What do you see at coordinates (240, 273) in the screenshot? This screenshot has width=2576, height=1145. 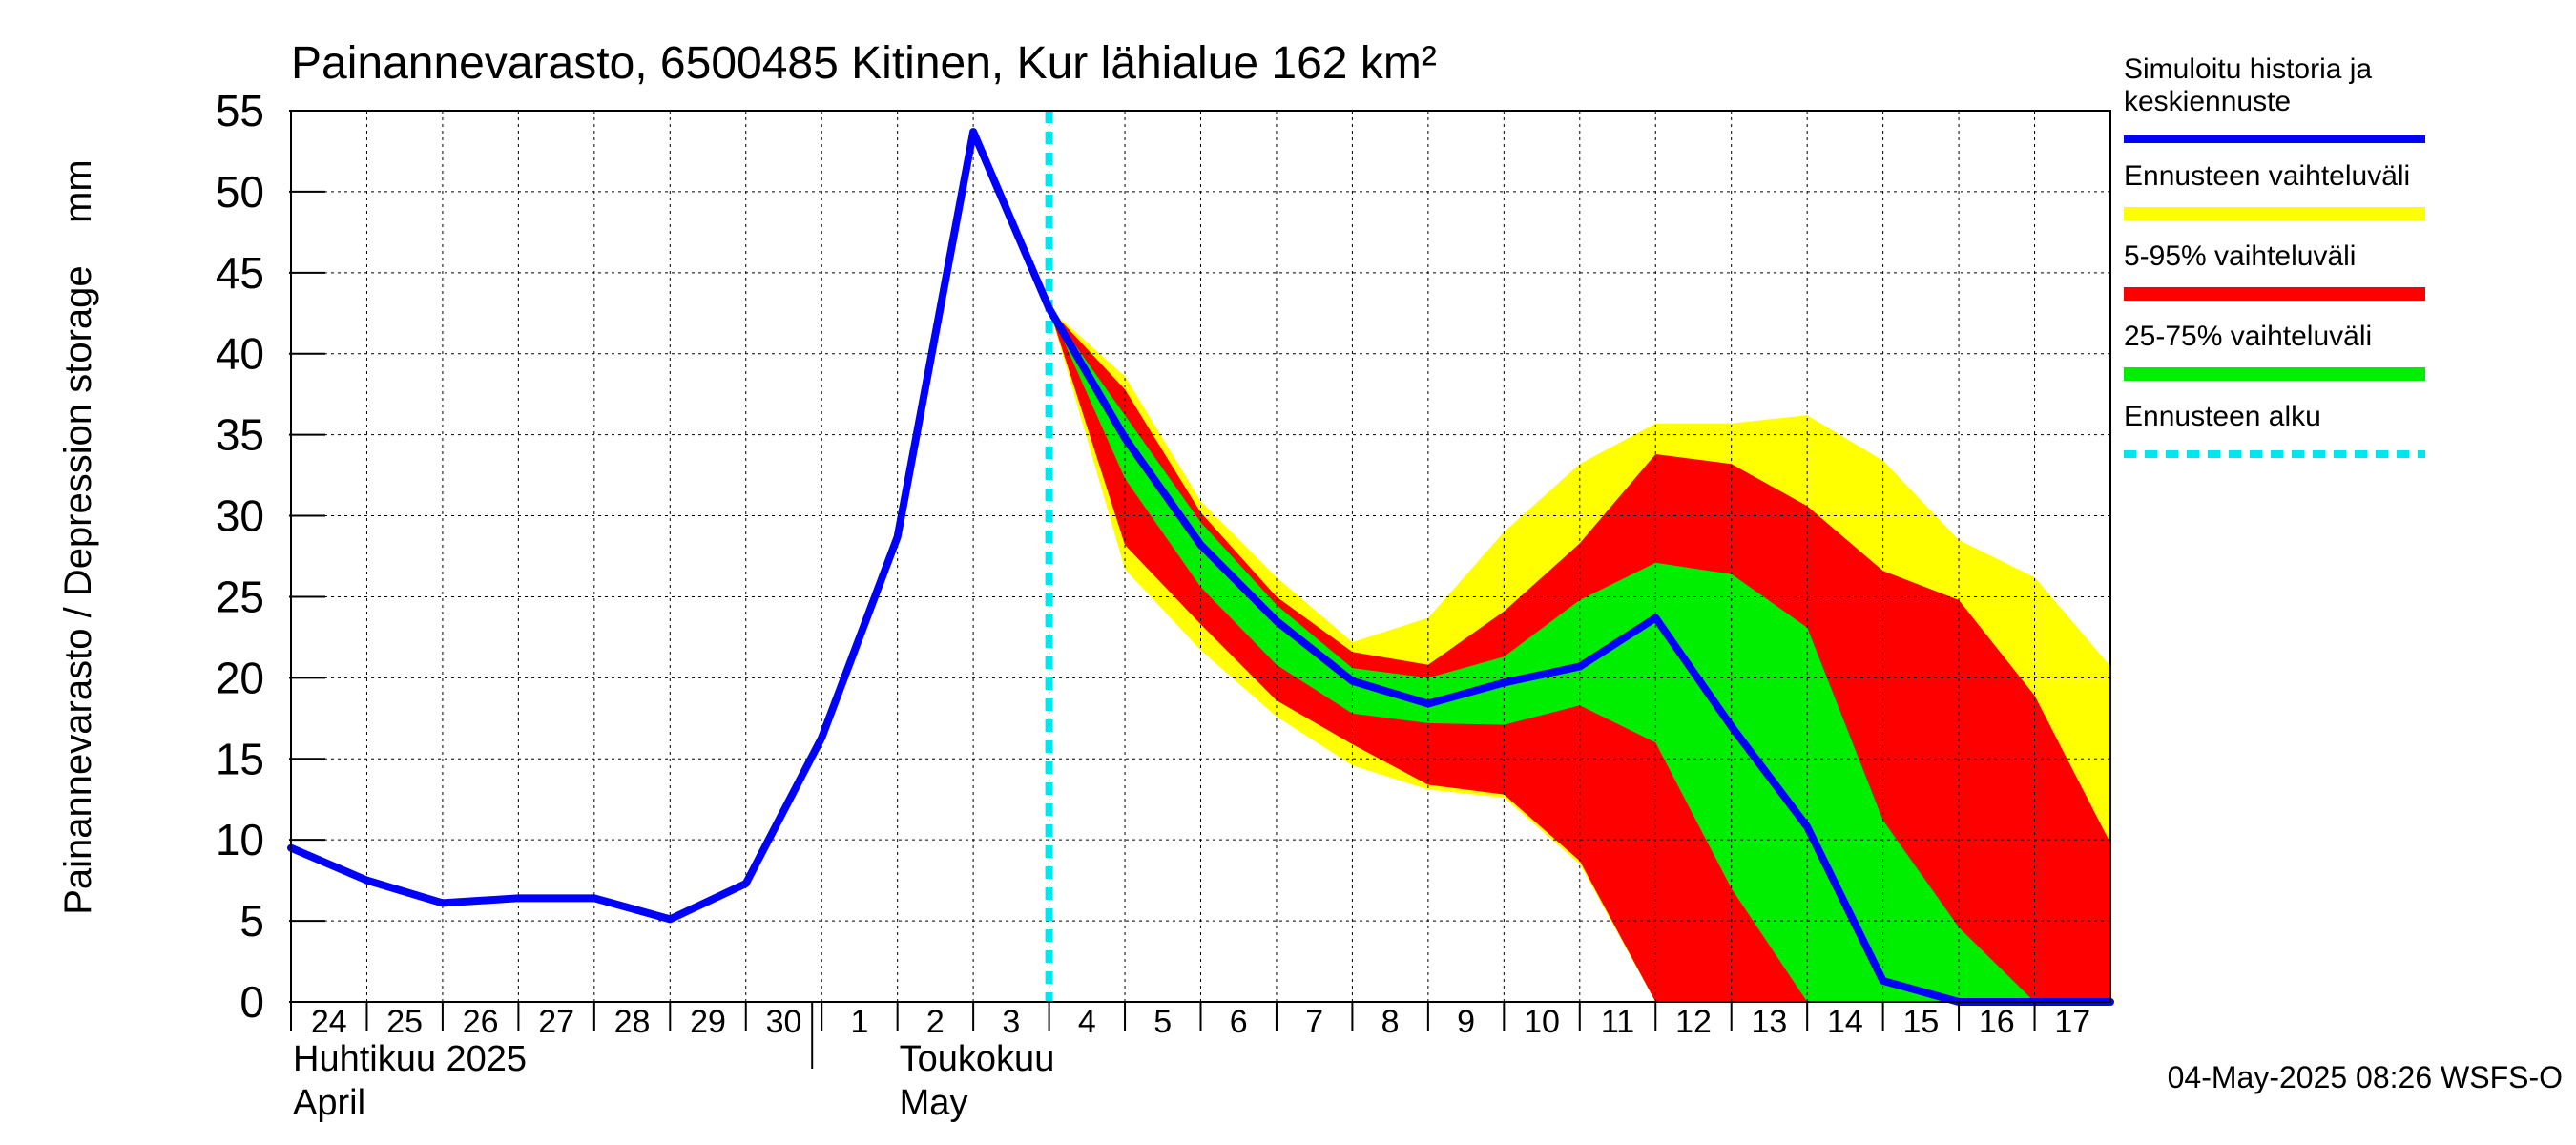 I see `y-tick-label: 45` at bounding box center [240, 273].